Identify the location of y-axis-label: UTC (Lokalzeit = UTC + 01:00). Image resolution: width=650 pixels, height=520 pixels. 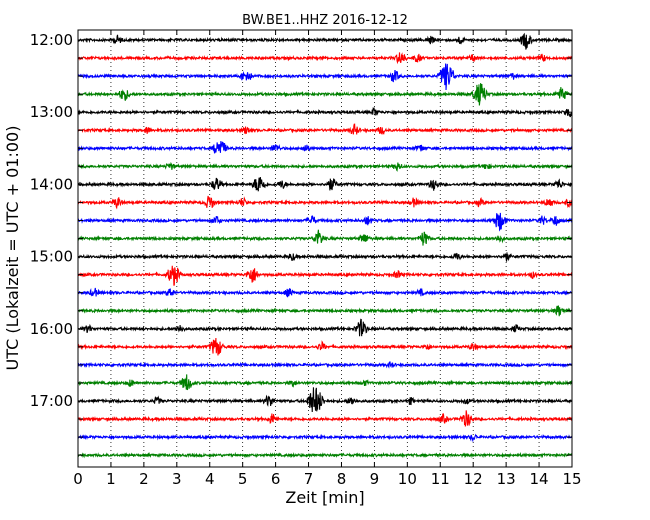
(12, 248).